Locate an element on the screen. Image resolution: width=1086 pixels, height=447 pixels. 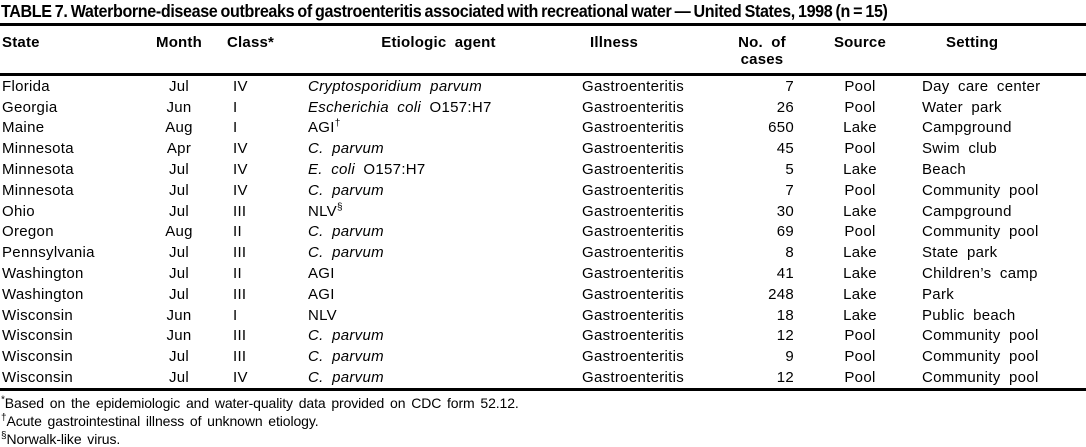
cell-no-of-cases: 41 is located at coordinates (785, 274).